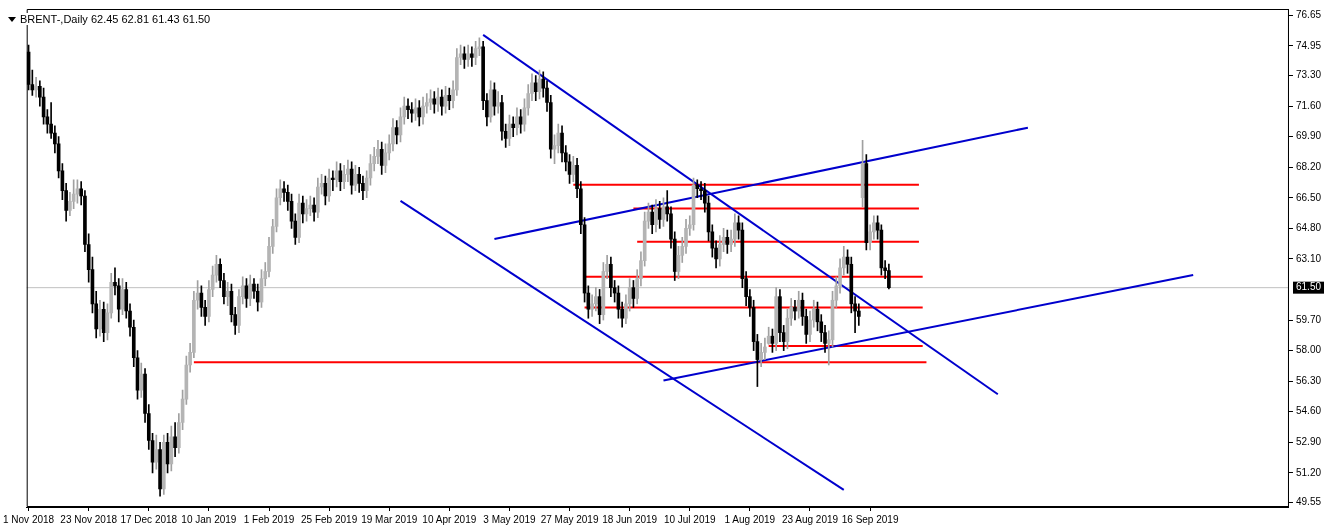  What do you see at coordinates (1308, 258) in the screenshot?
I see `y-tick-label: 63.10` at bounding box center [1308, 258].